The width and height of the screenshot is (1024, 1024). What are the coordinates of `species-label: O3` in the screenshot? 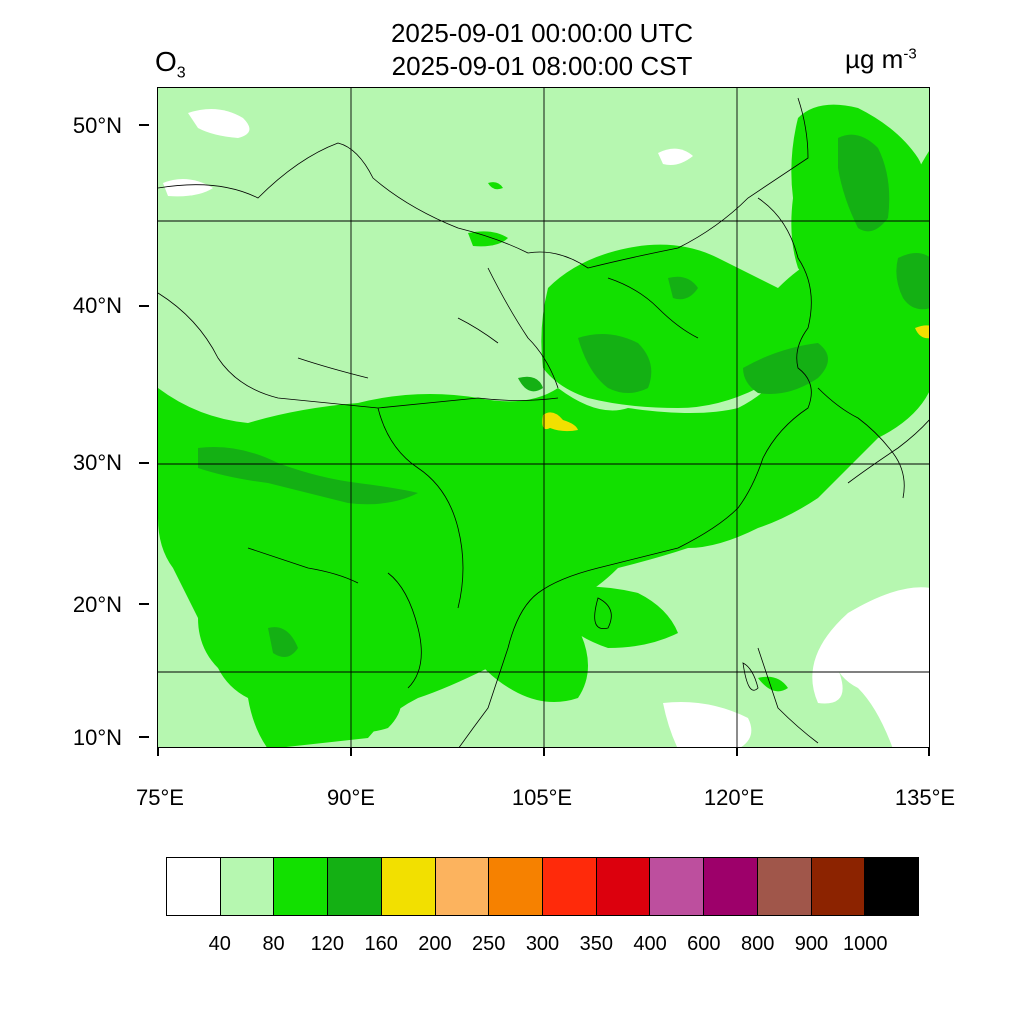 It's located at (170, 64).